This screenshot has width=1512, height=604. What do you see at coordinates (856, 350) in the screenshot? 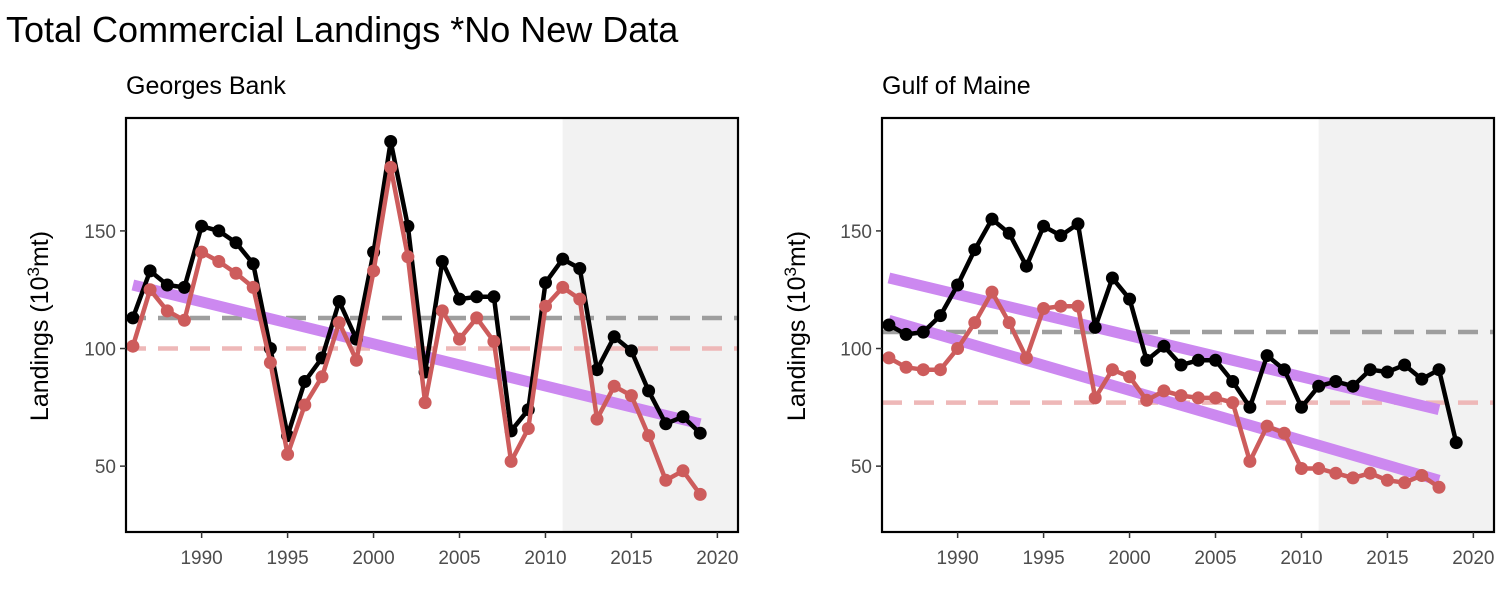
I see `y-tick-label: 100` at bounding box center [856, 350].